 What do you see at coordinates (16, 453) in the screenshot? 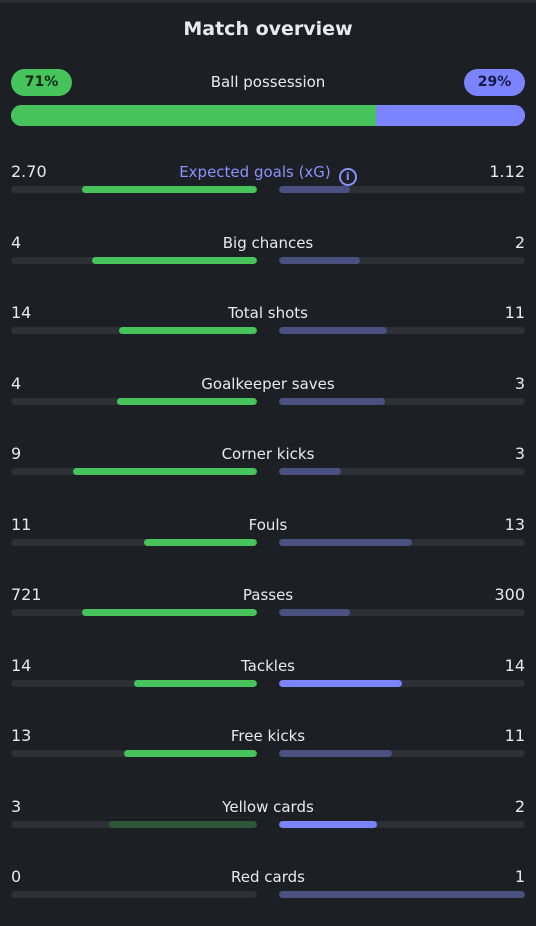
I see `home-value: 9` at bounding box center [16, 453].